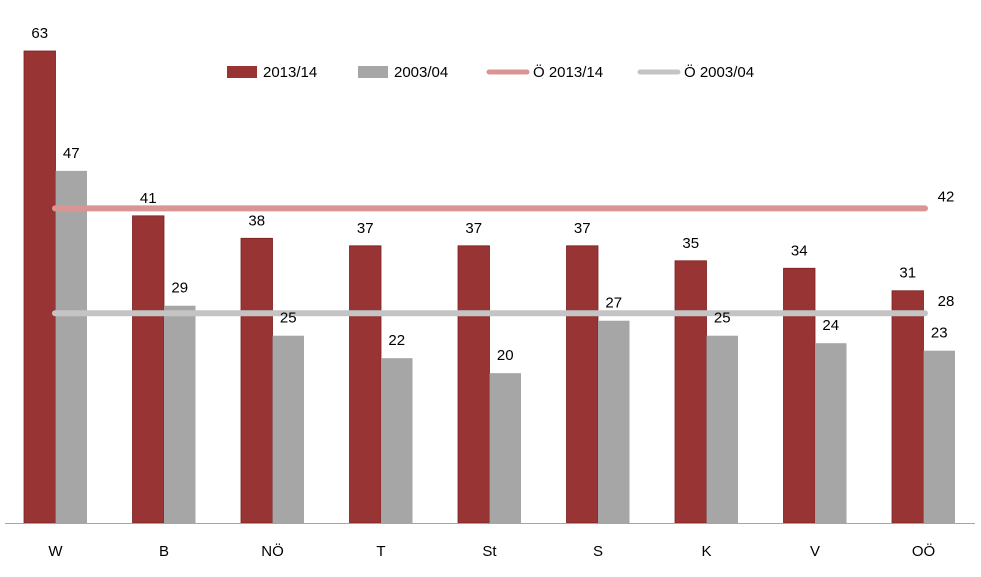 The image size is (981, 577). Describe the element at coordinates (598, 551) in the screenshot. I see `x-tick-label: S` at that location.